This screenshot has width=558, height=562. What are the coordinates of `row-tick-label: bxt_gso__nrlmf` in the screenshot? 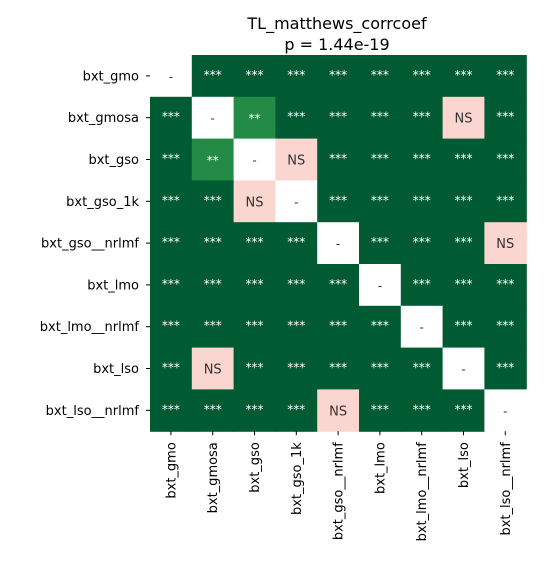 It's located at (90, 244).